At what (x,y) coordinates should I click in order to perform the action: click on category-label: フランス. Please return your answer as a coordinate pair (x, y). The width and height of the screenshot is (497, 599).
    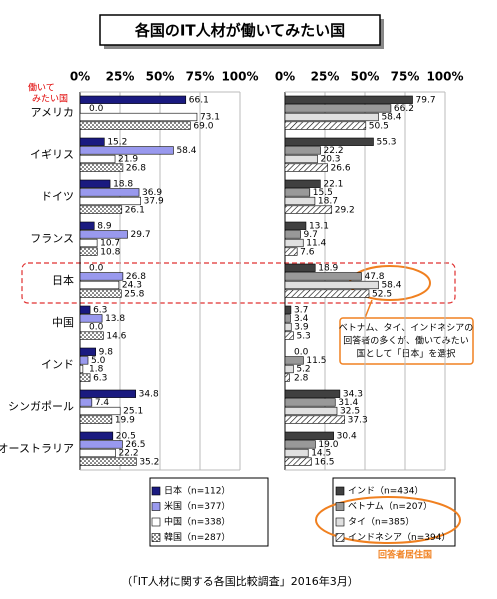
    Looking at the image, I should click on (52, 238).